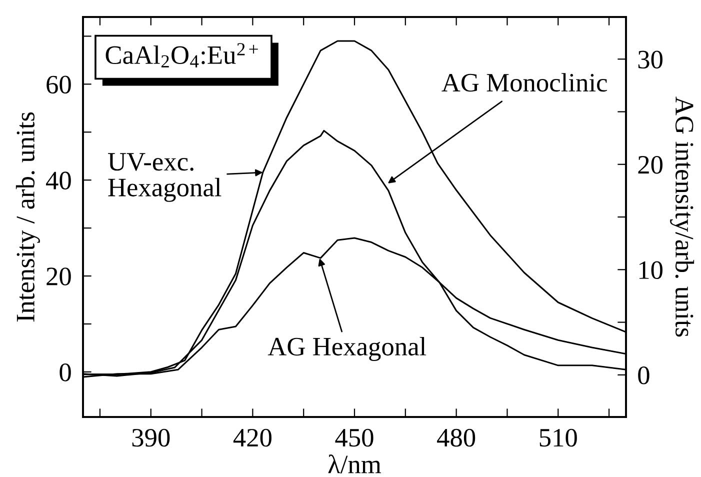 This screenshot has width=701, height=477. I want to click on y-tick-label: 60, so click(58, 85).